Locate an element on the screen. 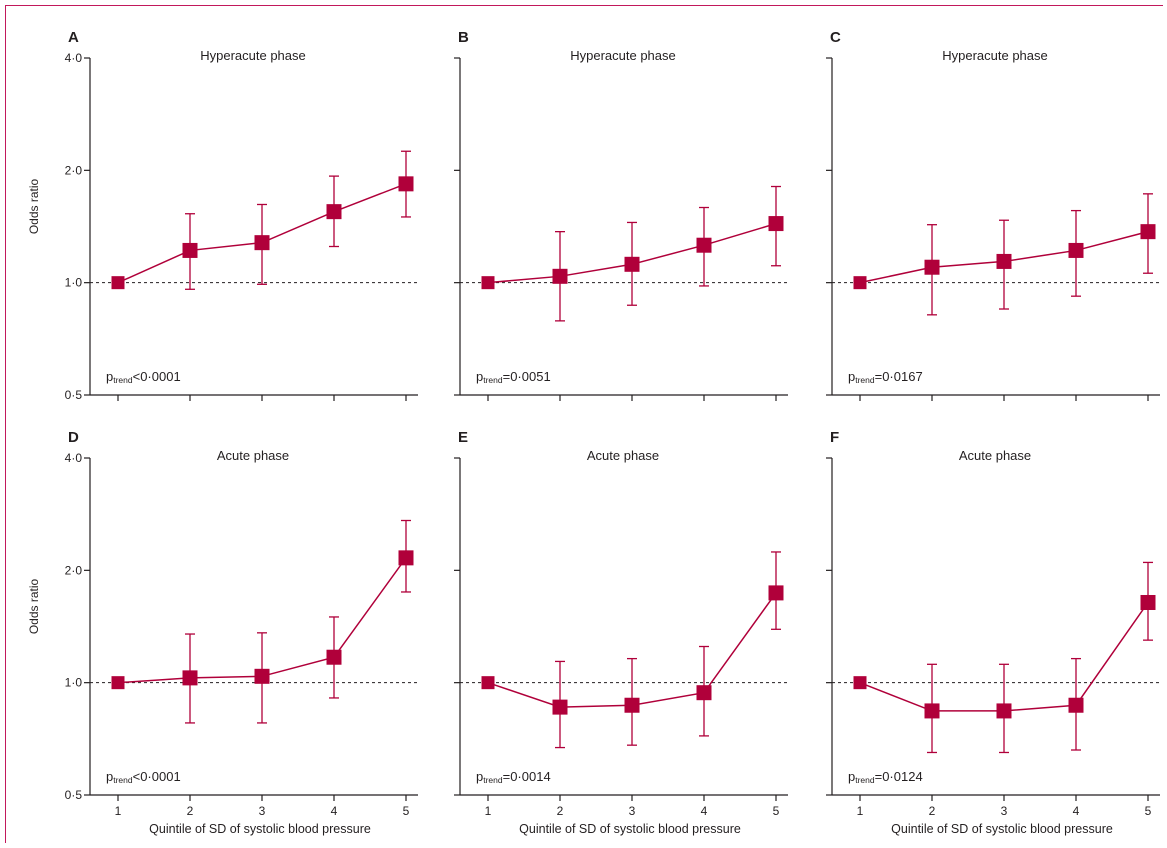  panel-letter: C is located at coordinates (835, 37).